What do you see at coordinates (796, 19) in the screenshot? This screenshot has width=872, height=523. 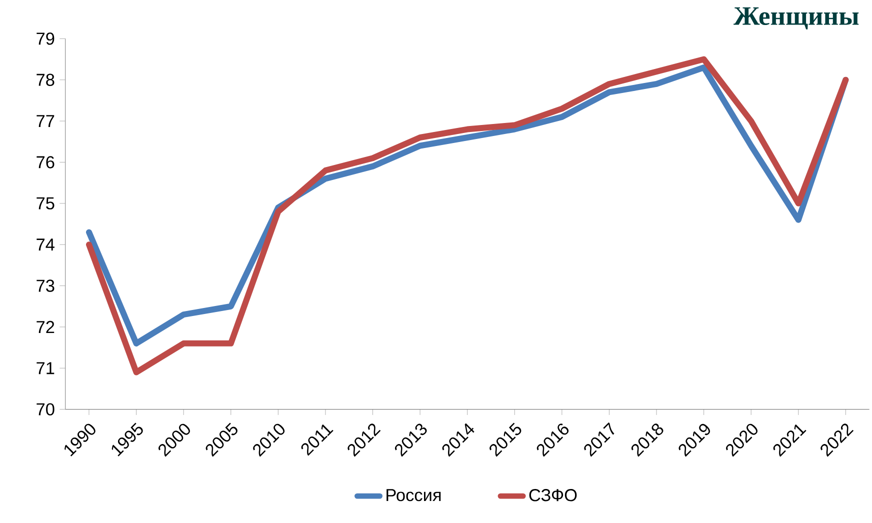 I see `chart-title: Женщины` at bounding box center [796, 19].